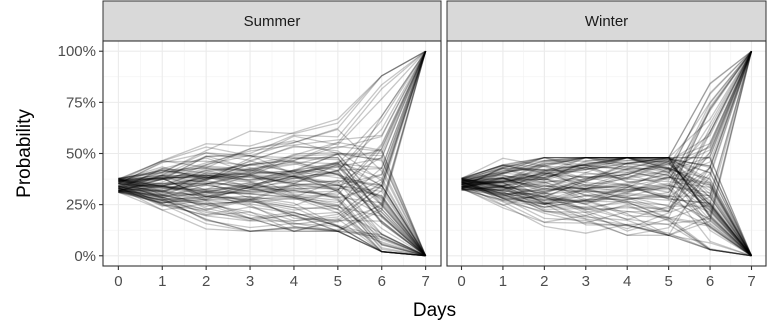 The image size is (769, 326). I want to click on facet-strip-summer, so click(272, 21).